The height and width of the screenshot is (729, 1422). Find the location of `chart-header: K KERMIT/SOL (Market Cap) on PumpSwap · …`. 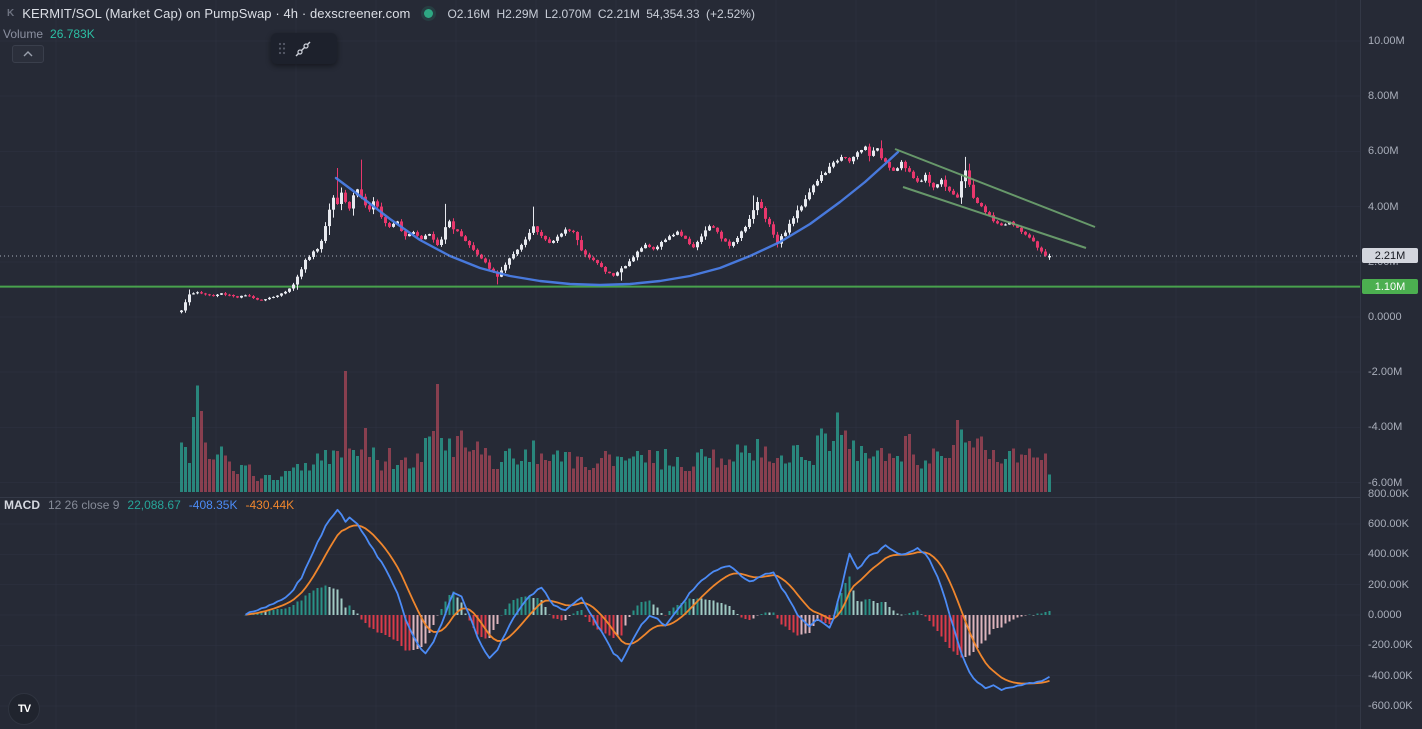

chart-header: K KERMIT/SOL (Market Cap) on PumpSwap · … is located at coordinates (381, 13).